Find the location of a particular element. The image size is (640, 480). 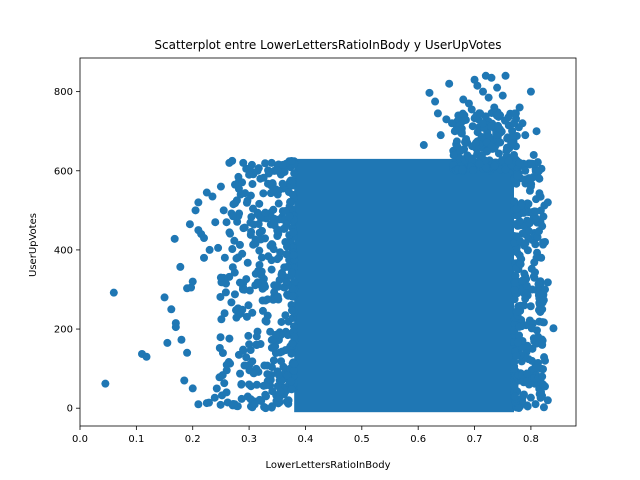

y-tick-label: 0 is located at coordinates (70, 409).